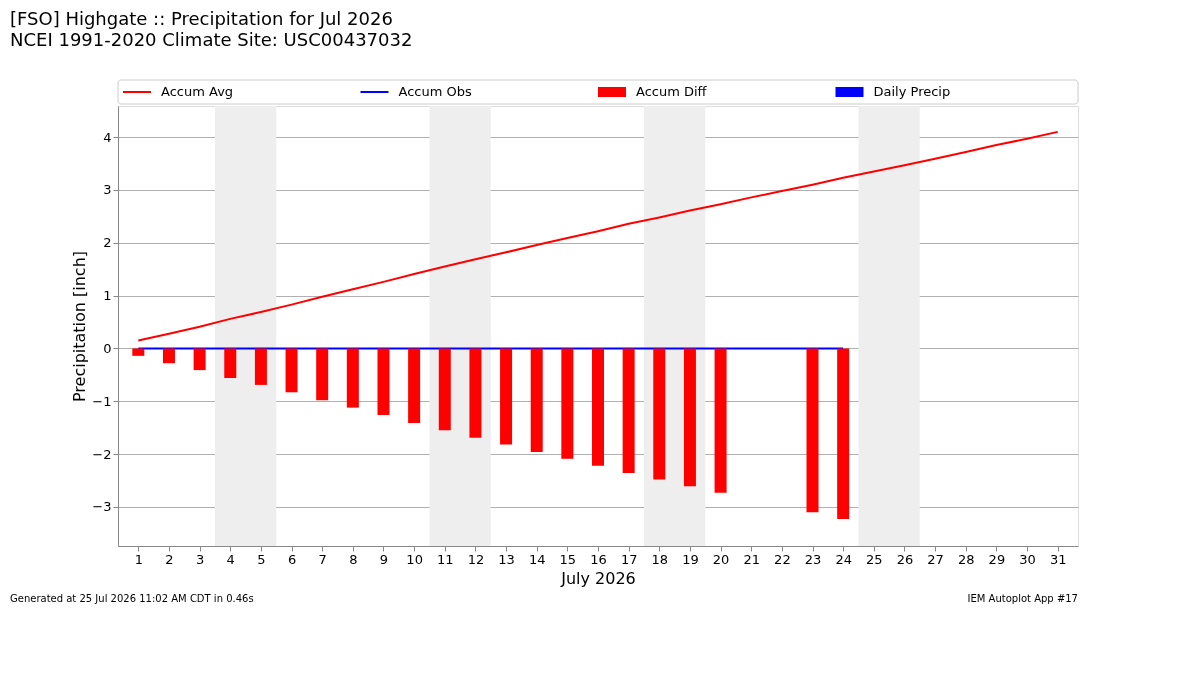  I want to click on y-tick-label: 0, so click(107, 348).